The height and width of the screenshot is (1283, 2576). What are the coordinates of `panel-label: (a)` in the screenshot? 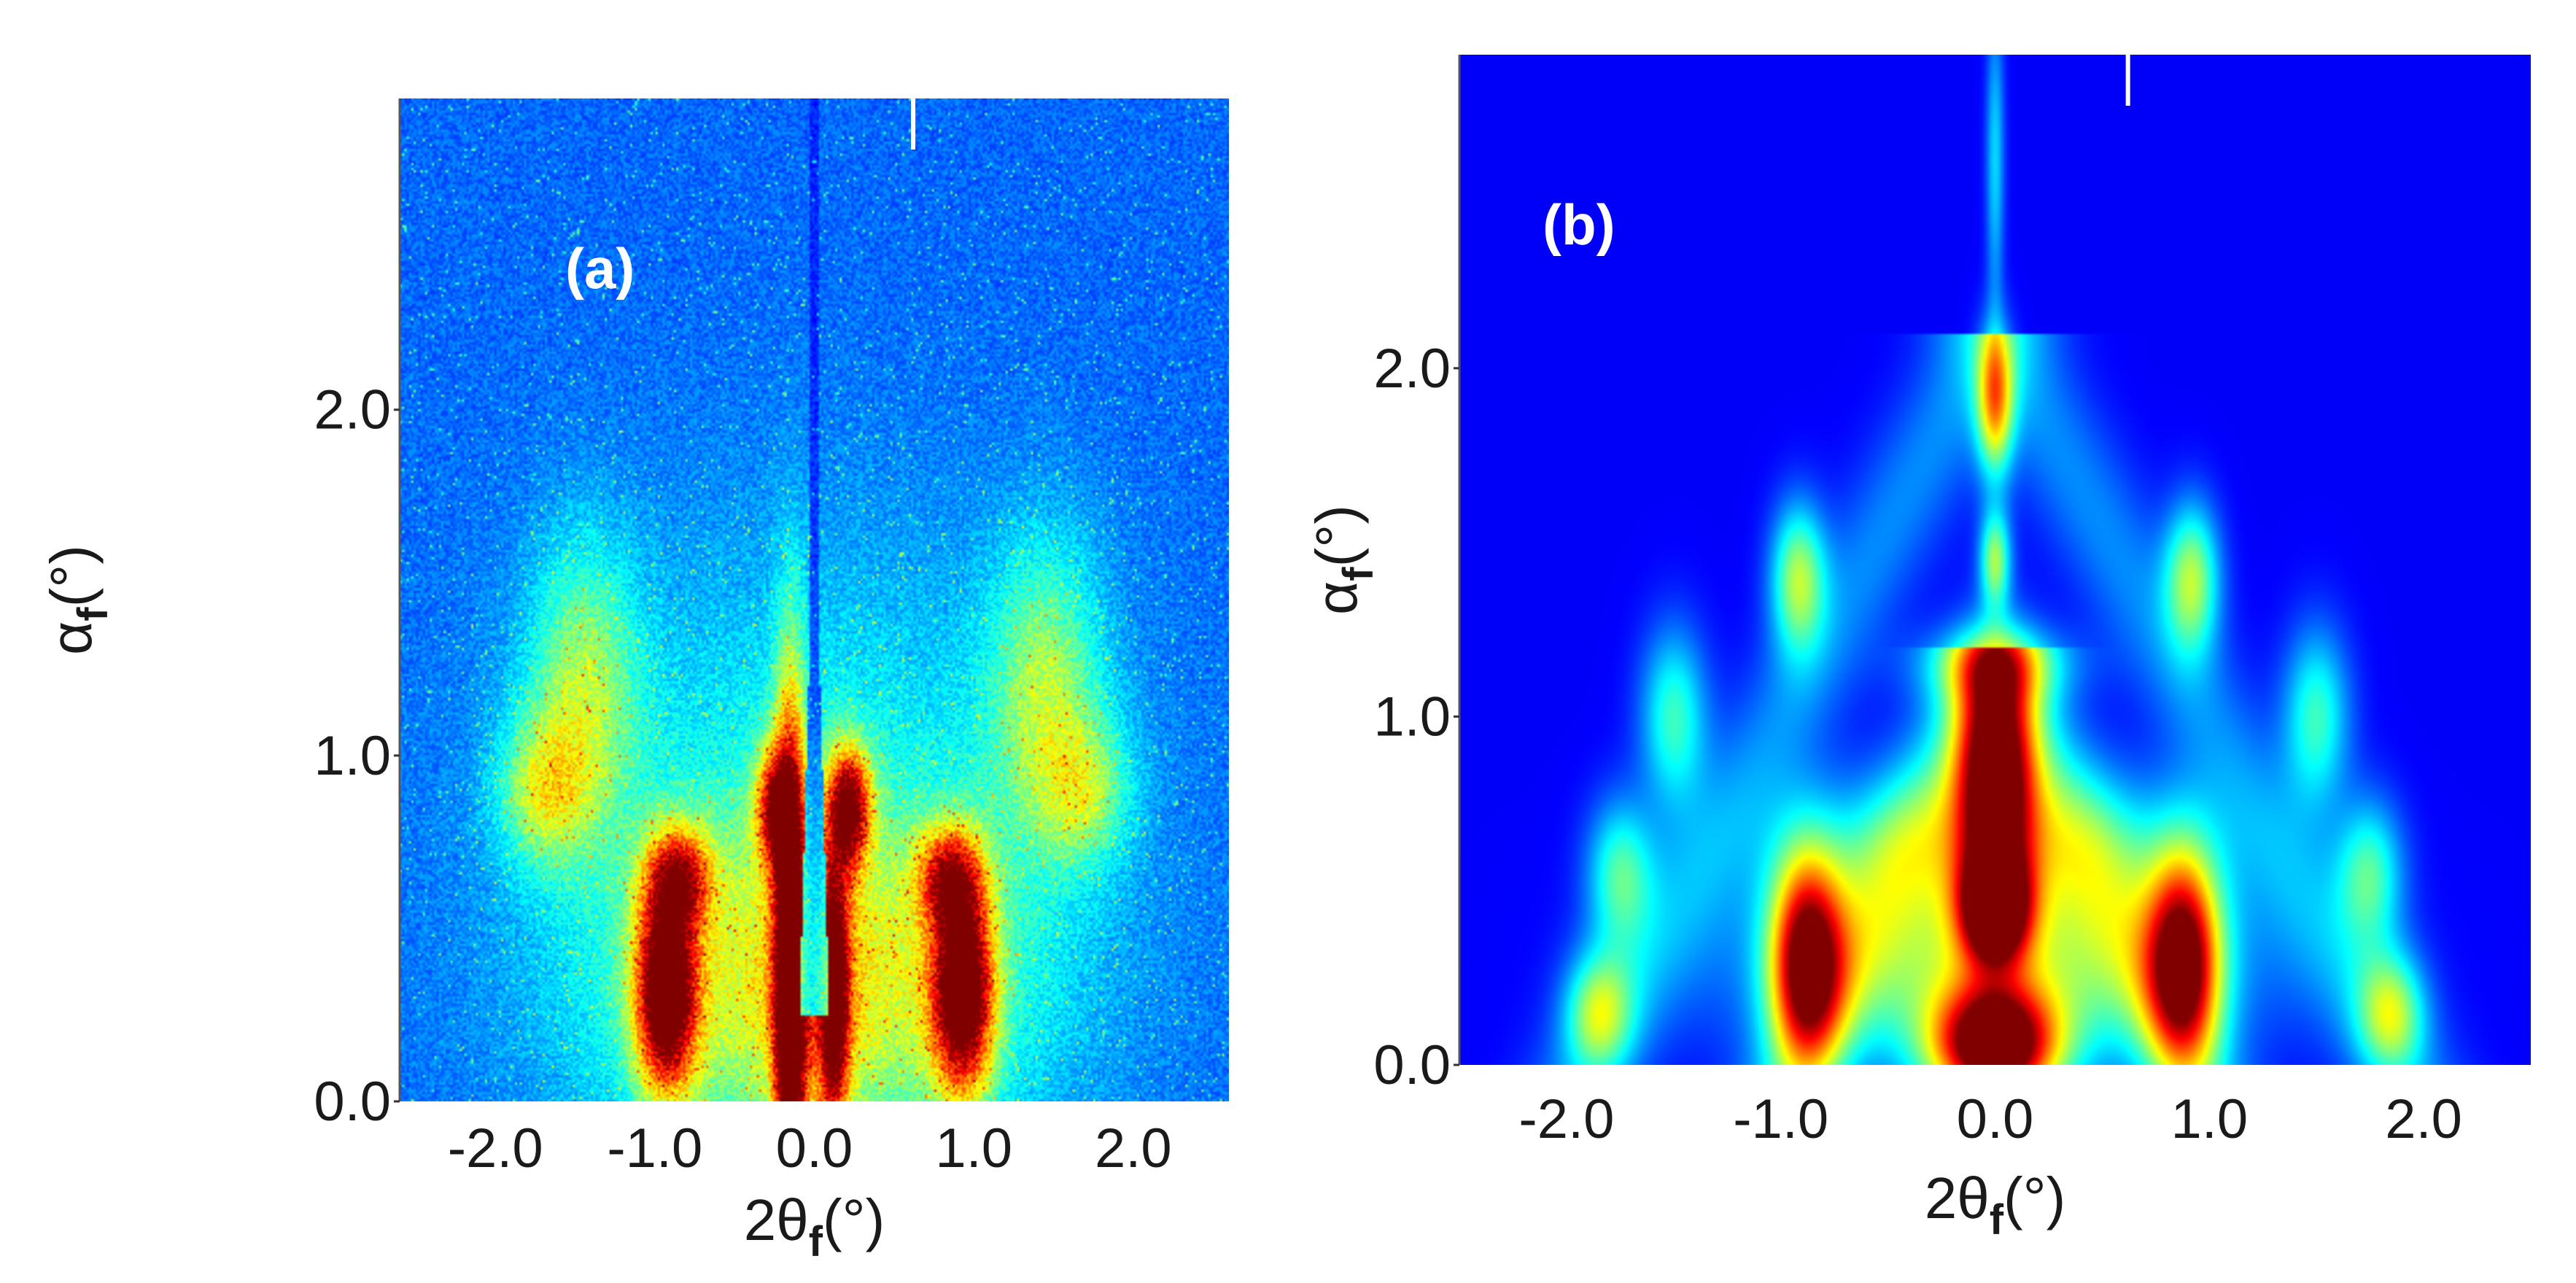 It's located at (600, 268).